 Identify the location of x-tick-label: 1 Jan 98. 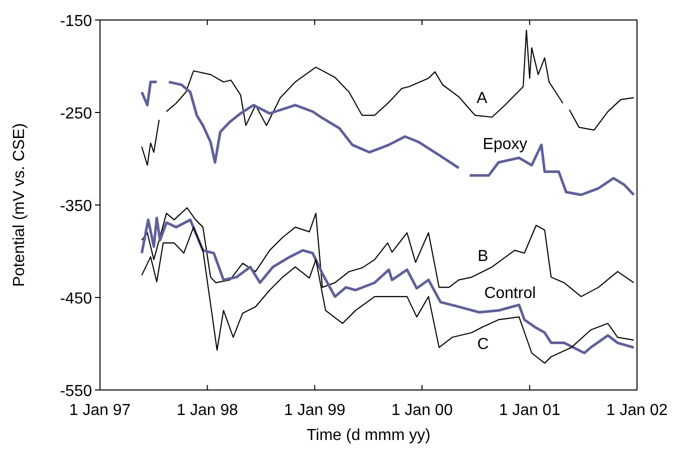
(207, 410).